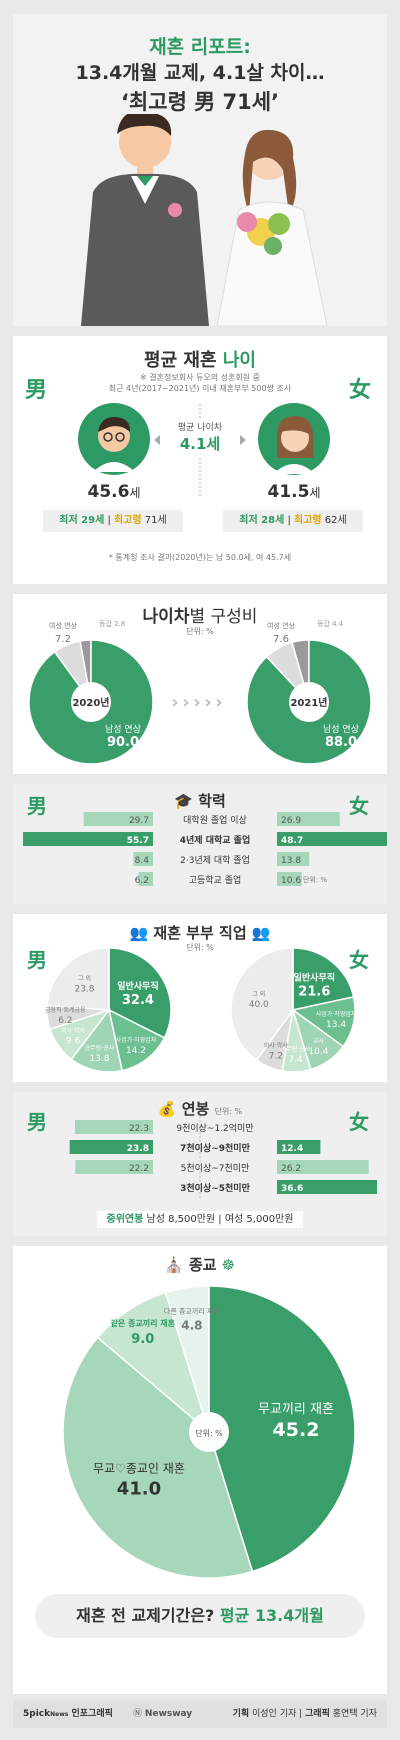 This screenshot has width=400, height=1740. I want to click on pie-value-male-2020: 90.0, so click(123, 742).